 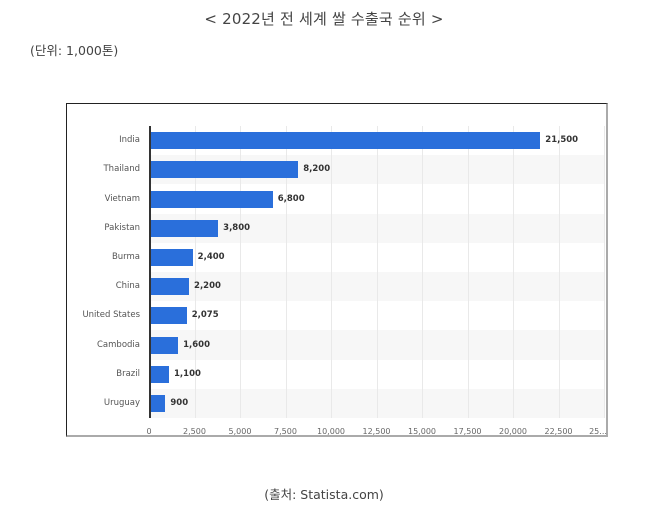 What do you see at coordinates (118, 344) in the screenshot?
I see `category-label: Cambodia` at bounding box center [118, 344].